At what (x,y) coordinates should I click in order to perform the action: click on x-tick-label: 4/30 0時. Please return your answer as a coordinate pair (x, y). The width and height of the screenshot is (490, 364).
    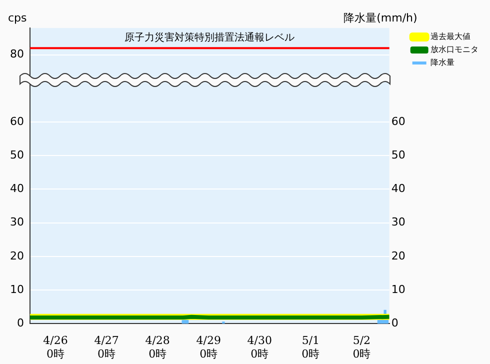
    Looking at the image, I should click on (259, 347).